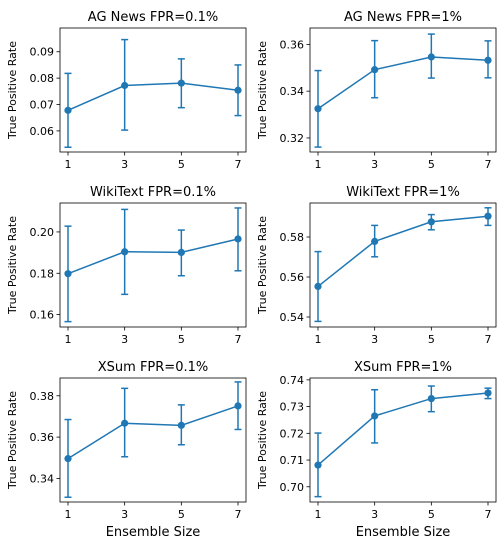  What do you see at coordinates (42, 396) in the screenshot?
I see `y-tick-label: 0.38` at bounding box center [42, 396].